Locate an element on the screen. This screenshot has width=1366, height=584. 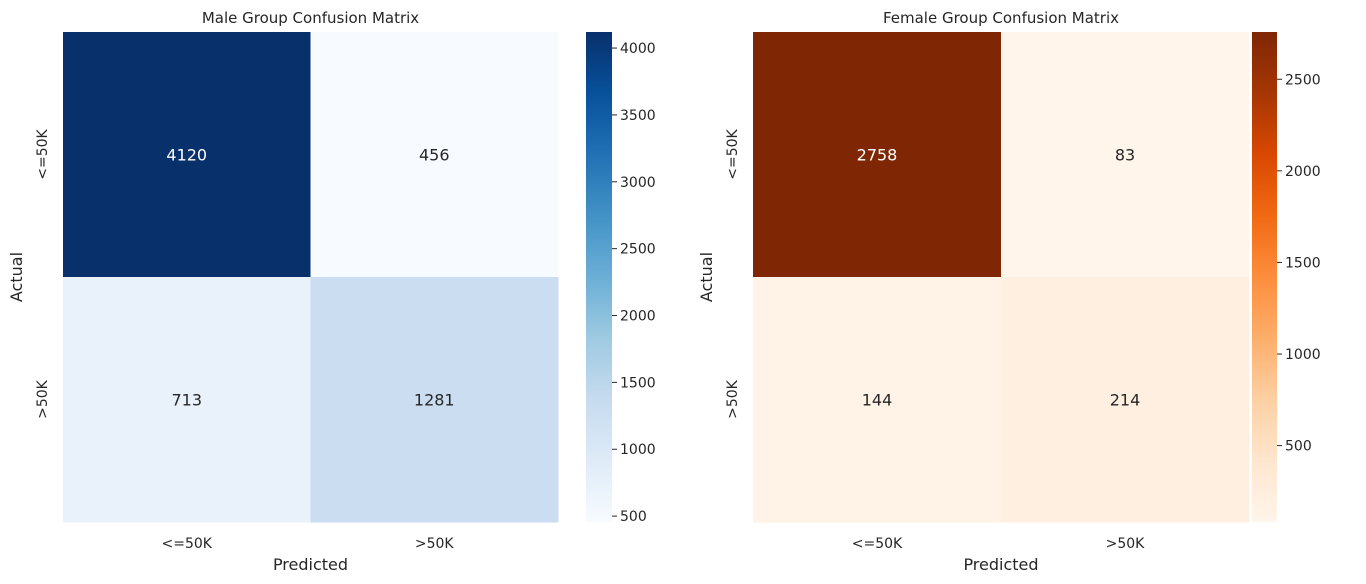
cell-value-label: 83 is located at coordinates (1125, 155).